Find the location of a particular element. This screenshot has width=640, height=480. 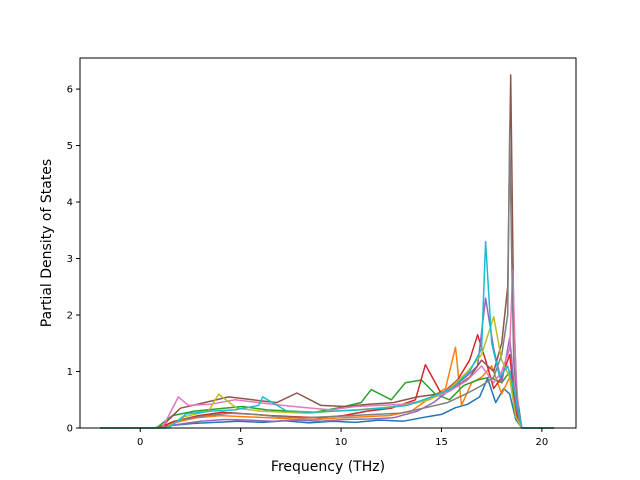

y-axis-ticks: 0 1 2 3 4 5 6 is located at coordinates (73, 260).